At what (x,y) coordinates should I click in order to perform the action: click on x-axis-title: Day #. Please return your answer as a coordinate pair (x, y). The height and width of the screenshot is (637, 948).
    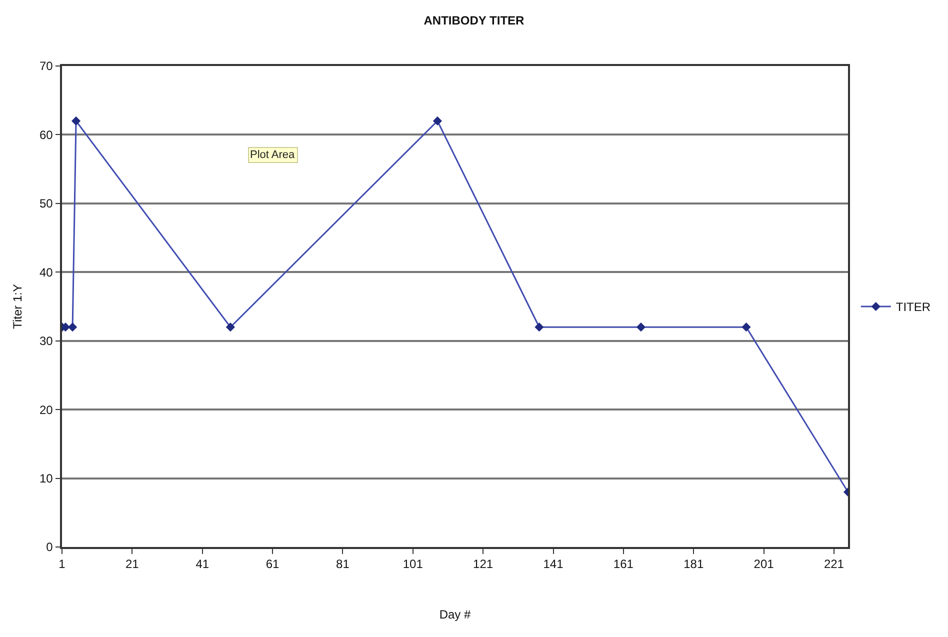
    Looking at the image, I should click on (455, 615).